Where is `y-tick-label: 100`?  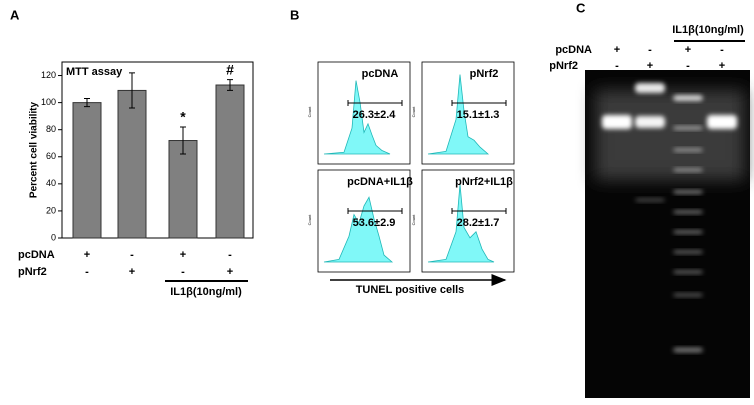
y-tick-label: 100 is located at coordinates (48, 102).